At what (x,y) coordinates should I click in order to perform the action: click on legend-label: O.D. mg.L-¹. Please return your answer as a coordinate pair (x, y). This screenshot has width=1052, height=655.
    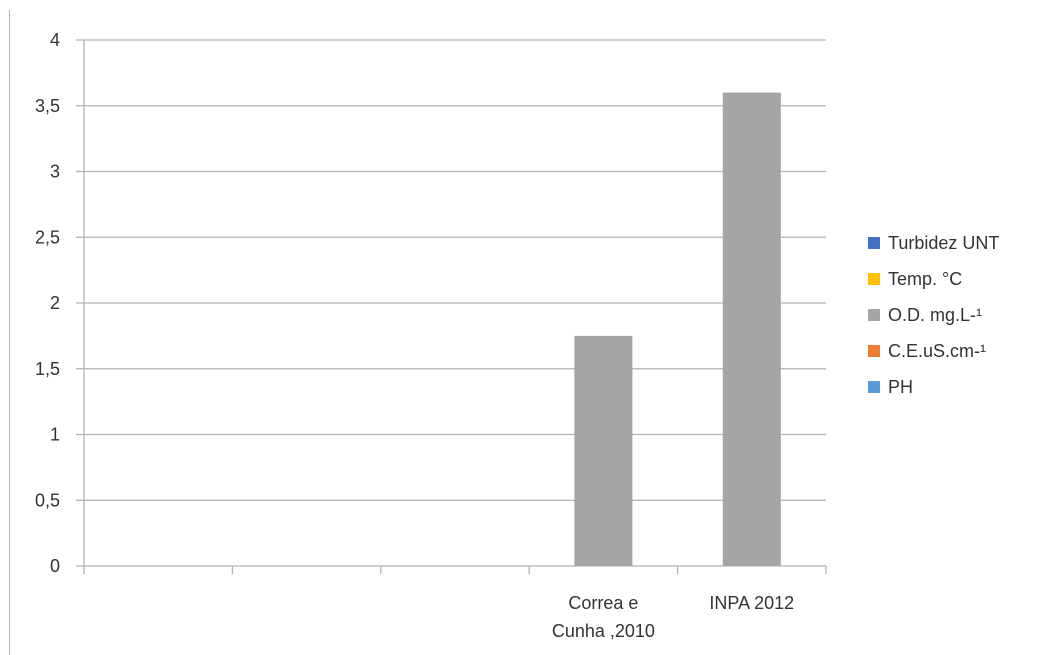
    Looking at the image, I should click on (935, 314).